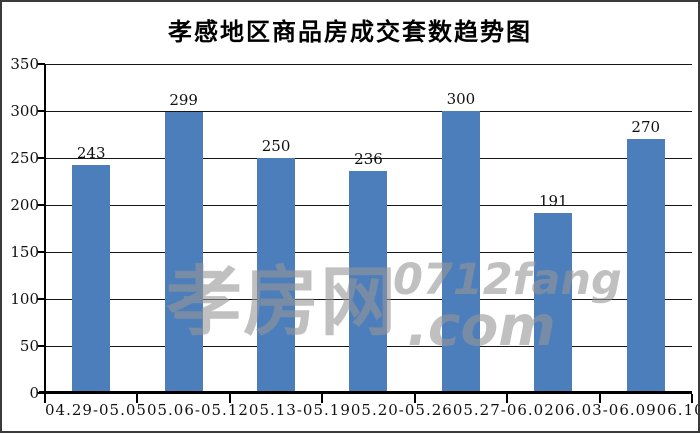 The height and width of the screenshot is (433, 700). Describe the element at coordinates (24, 205) in the screenshot. I see `y-tick-label: 200` at that location.